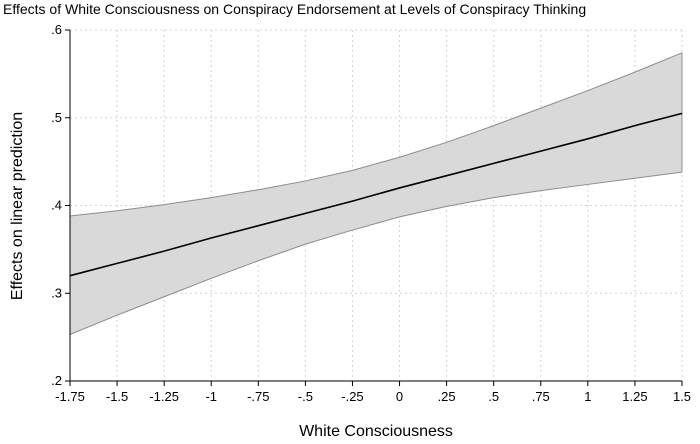 The image size is (700, 444). What do you see at coordinates (211, 396) in the screenshot?
I see `x-tick-label: -1` at bounding box center [211, 396].